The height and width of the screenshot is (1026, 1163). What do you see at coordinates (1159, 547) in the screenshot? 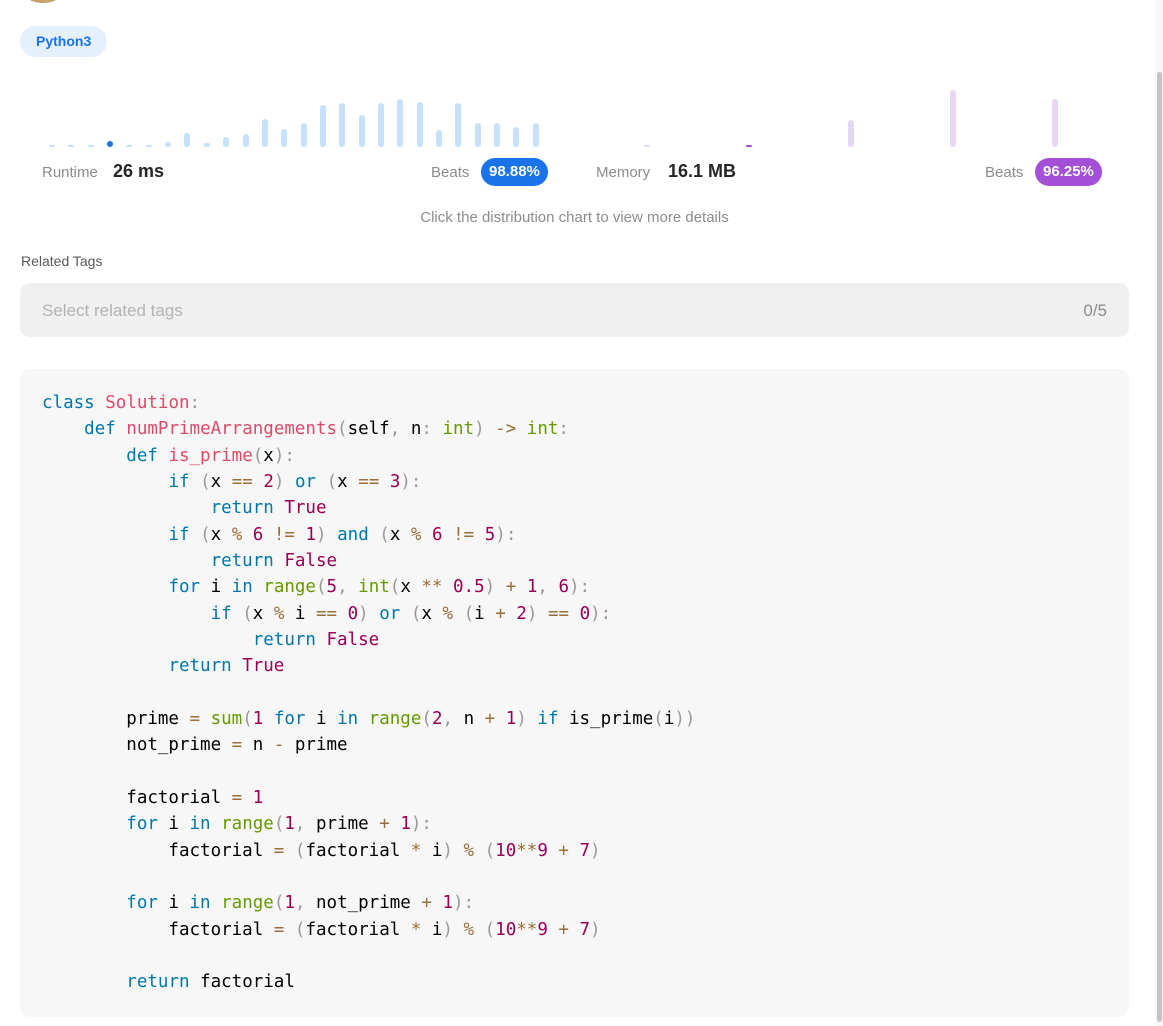
I see `scrollbar-thumb` at bounding box center [1159, 547].